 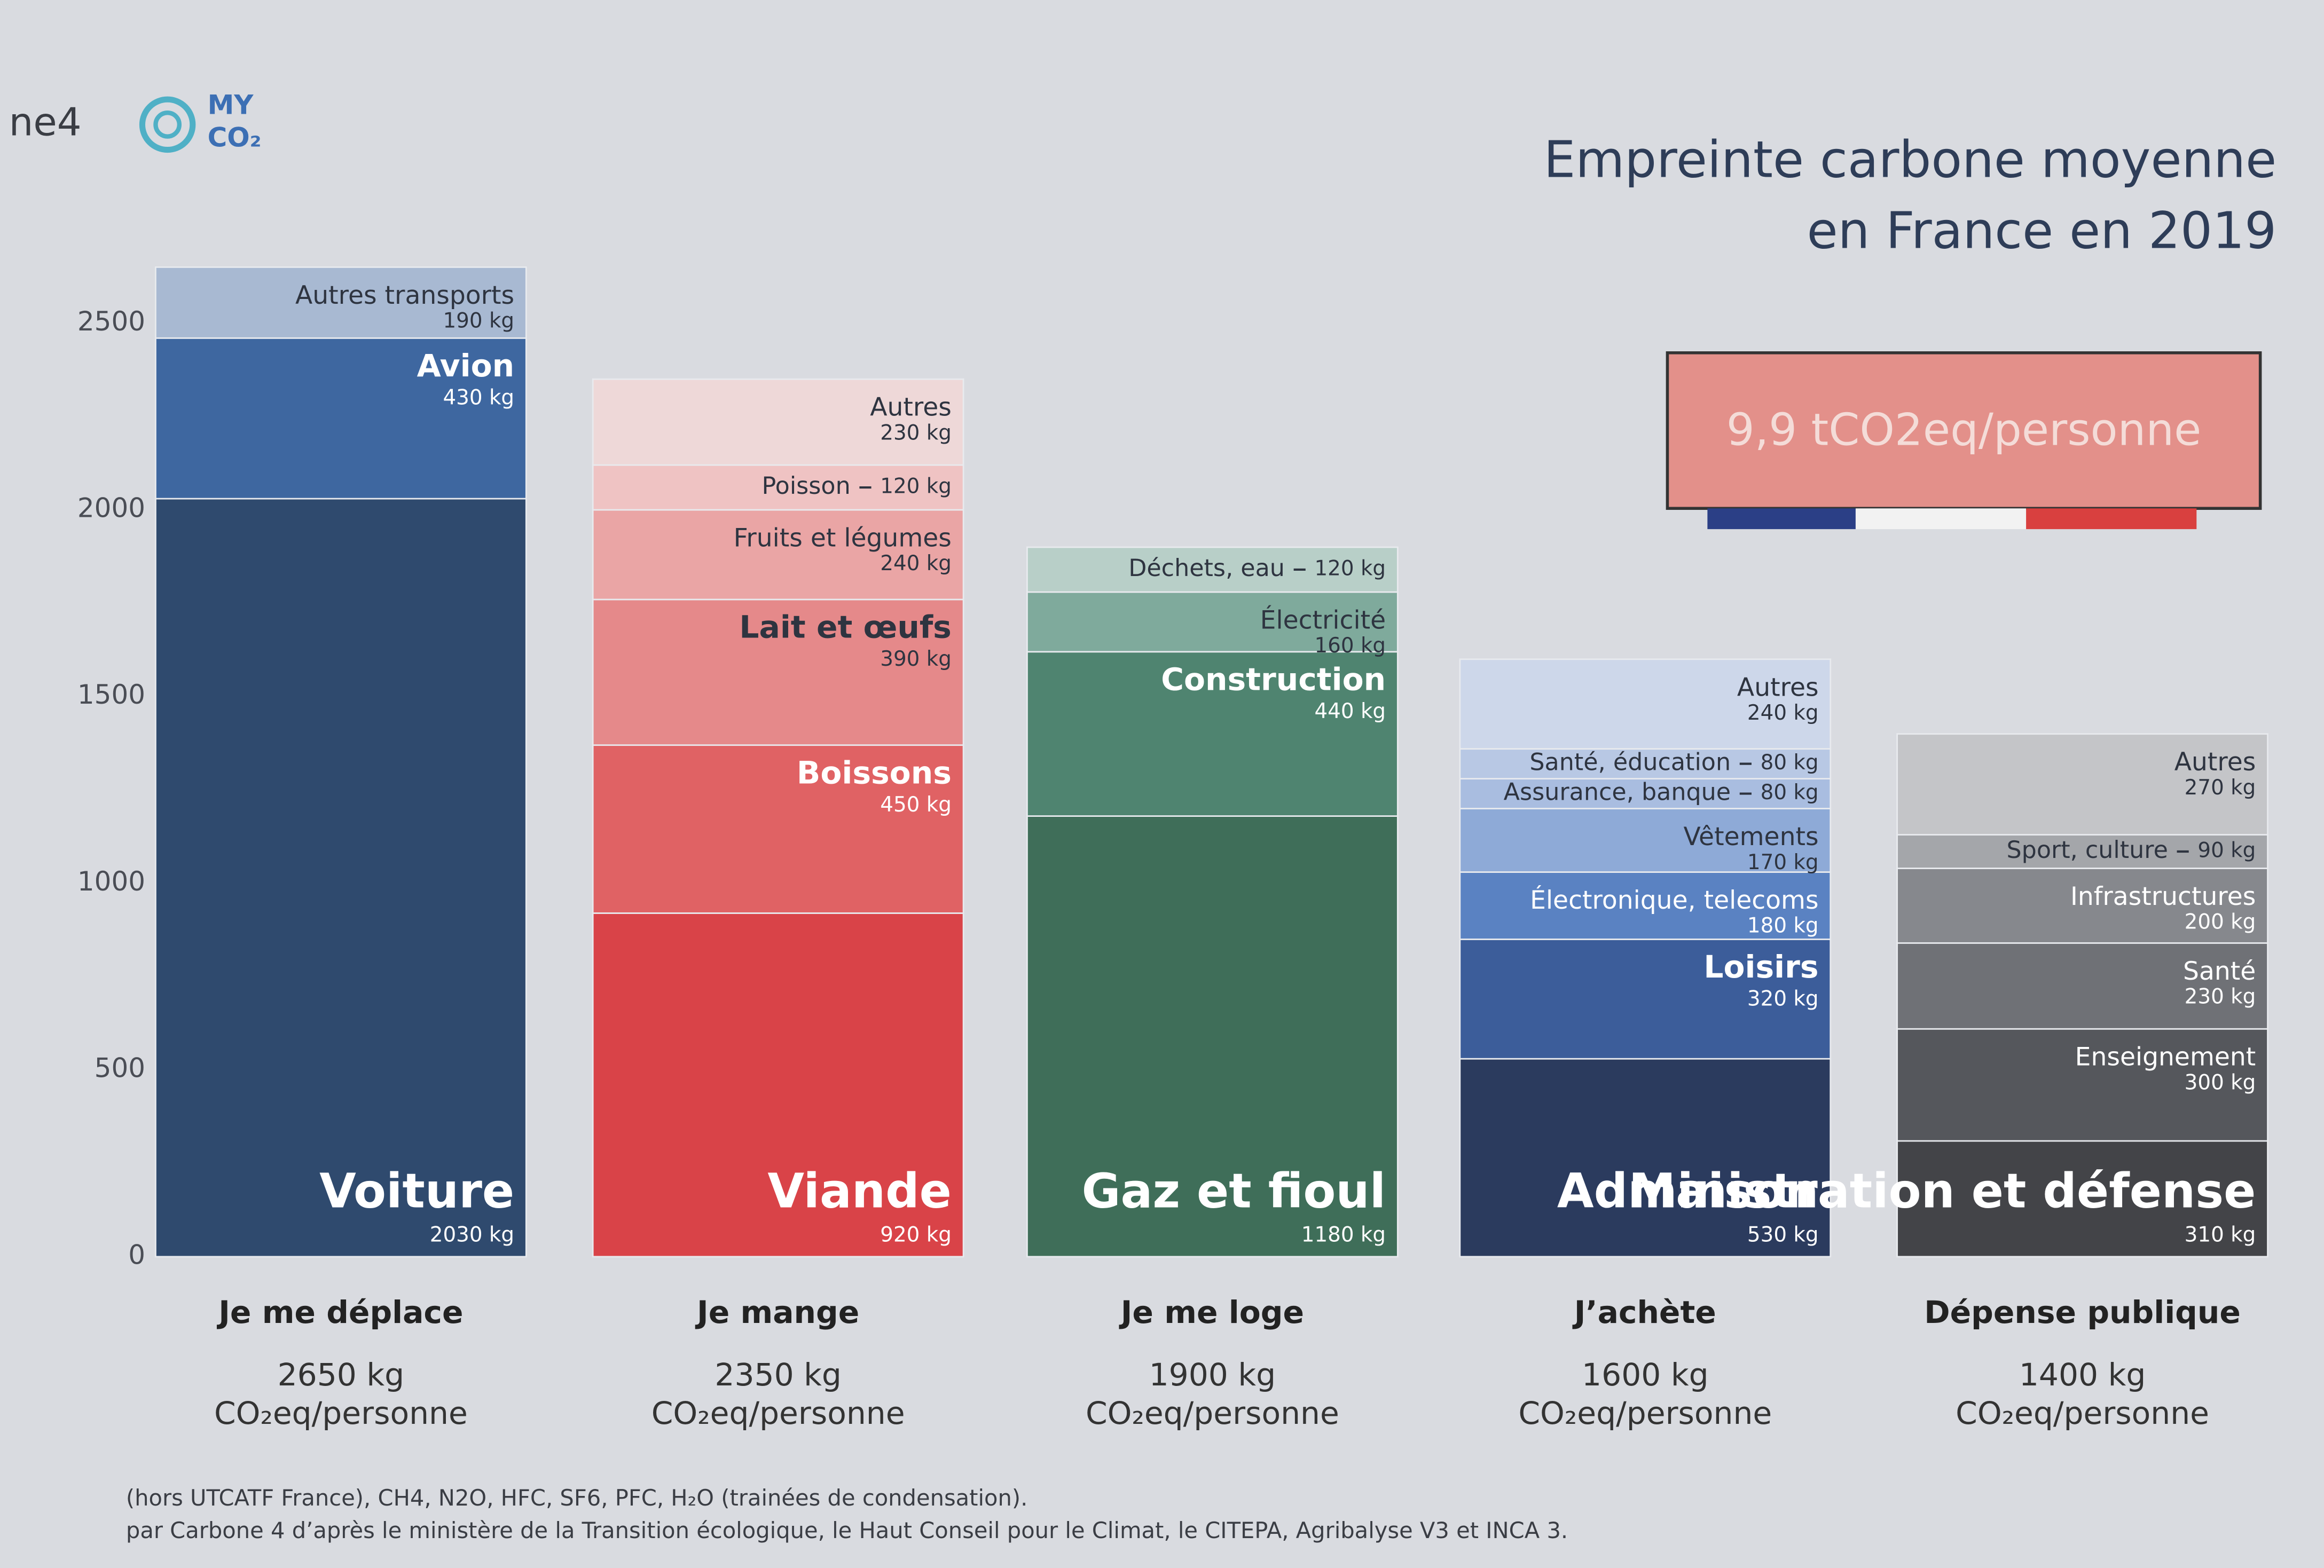 What do you see at coordinates (1630, 763) in the screenshot?
I see `segment-label: Santé, éducation` at bounding box center [1630, 763].